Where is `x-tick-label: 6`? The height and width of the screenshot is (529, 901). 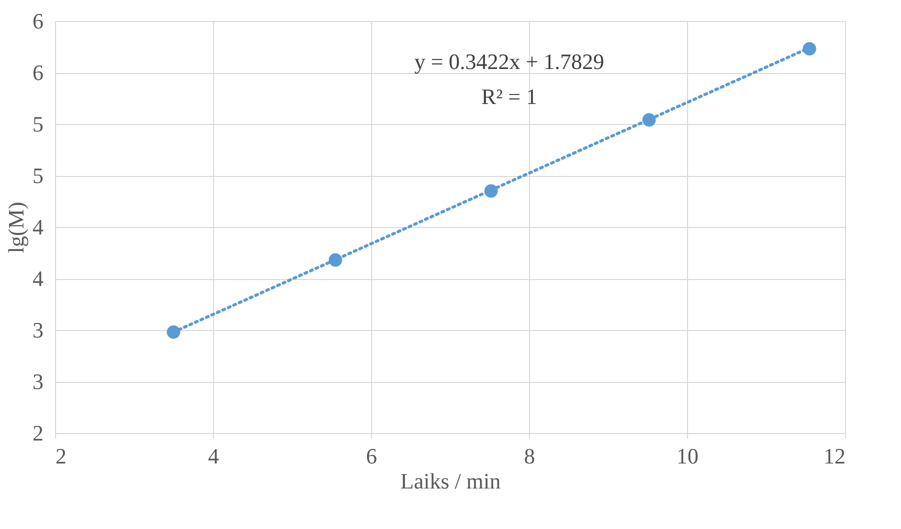 x-tick-label: 6 is located at coordinates (371, 456).